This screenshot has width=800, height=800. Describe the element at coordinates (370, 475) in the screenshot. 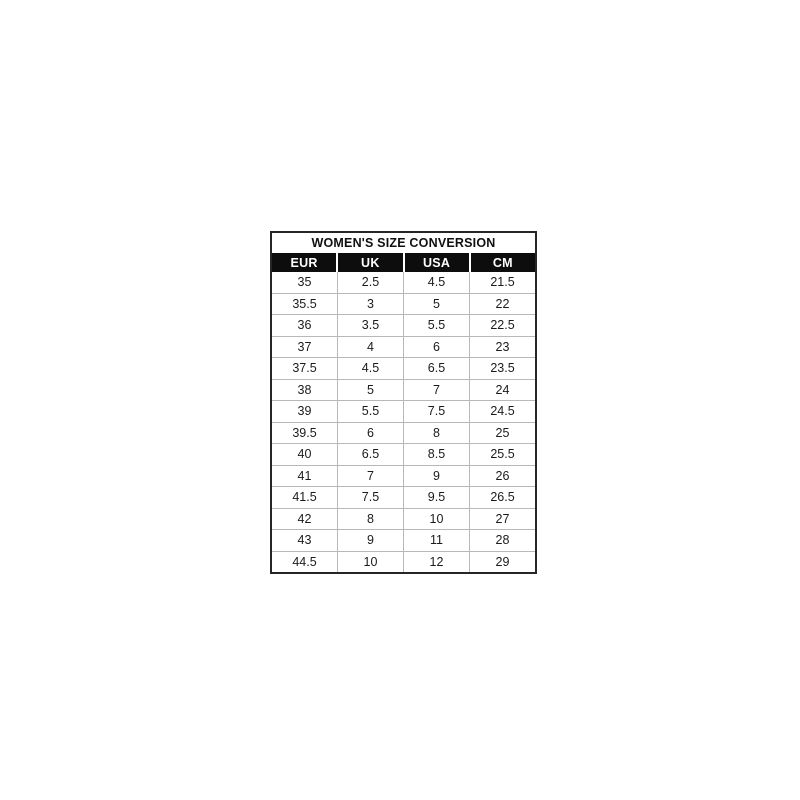

I see `table-cell-uk: 7` at that location.